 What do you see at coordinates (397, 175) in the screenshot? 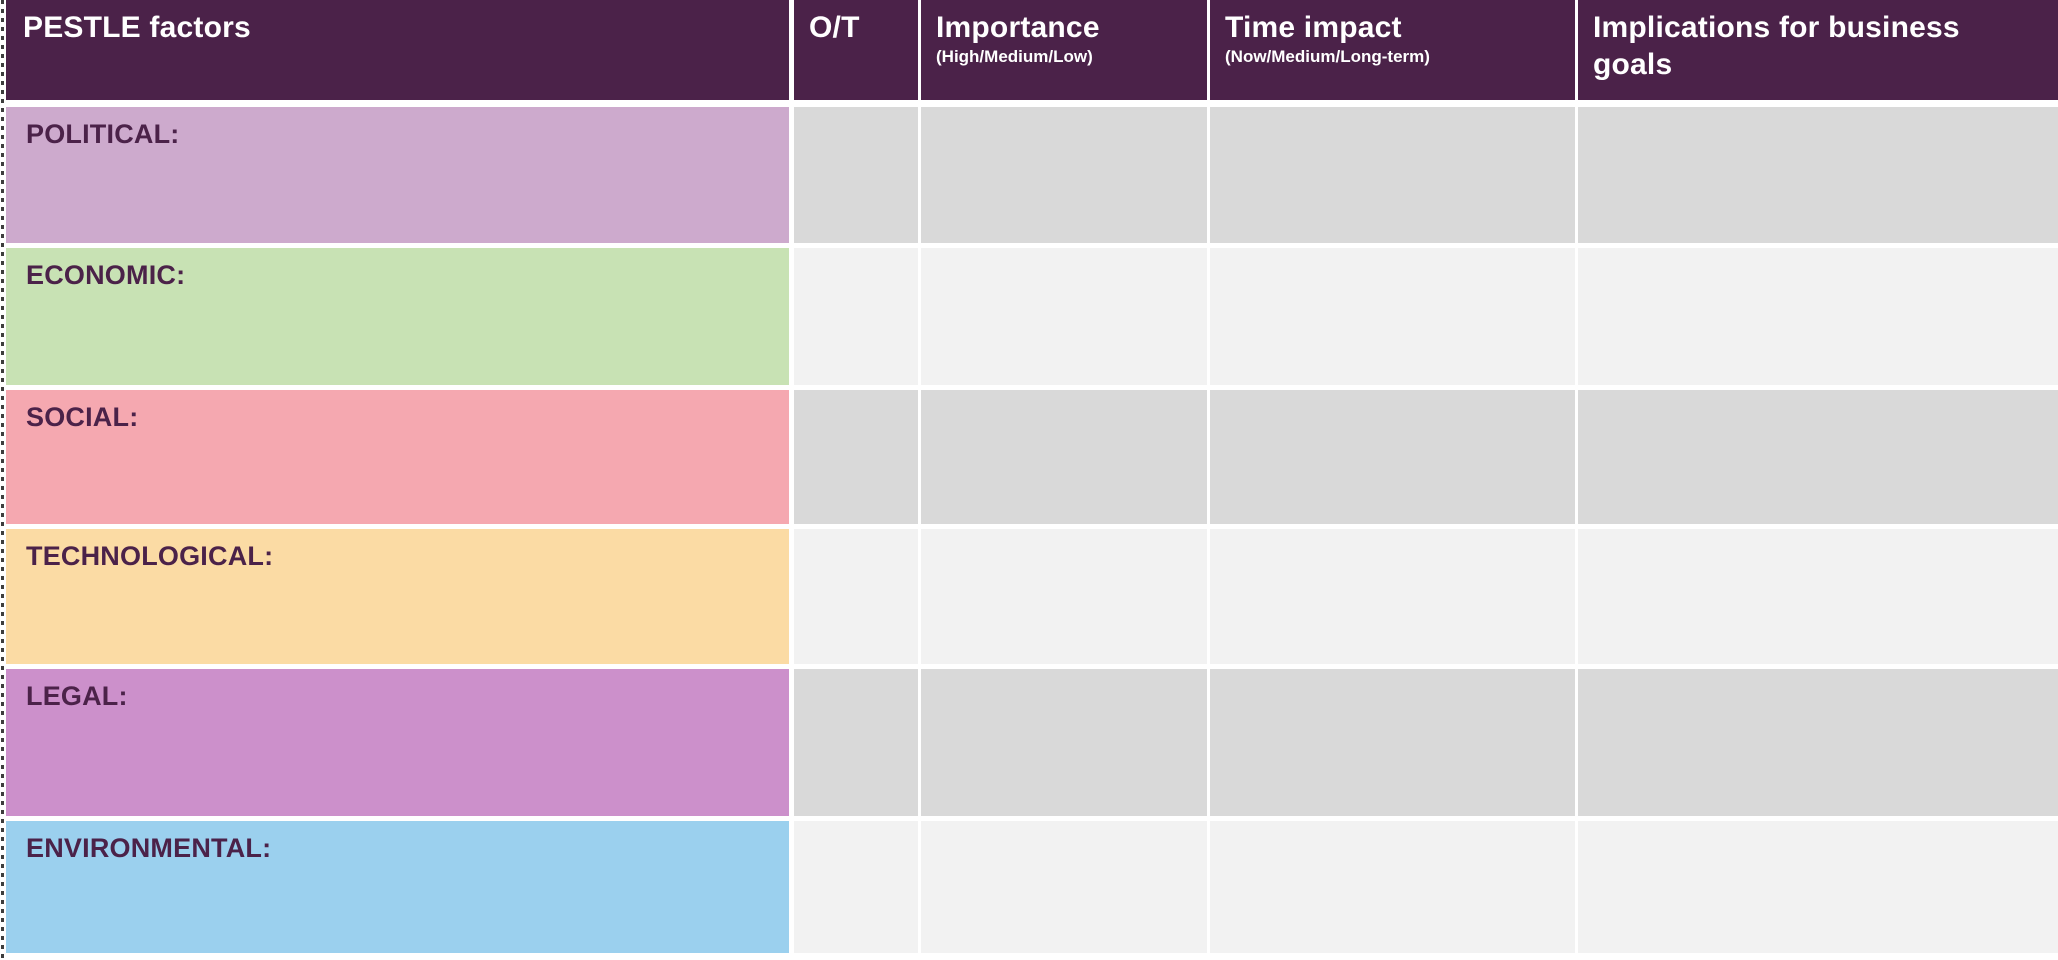
I see `row-label-cell: POLITICAL:` at bounding box center [397, 175].